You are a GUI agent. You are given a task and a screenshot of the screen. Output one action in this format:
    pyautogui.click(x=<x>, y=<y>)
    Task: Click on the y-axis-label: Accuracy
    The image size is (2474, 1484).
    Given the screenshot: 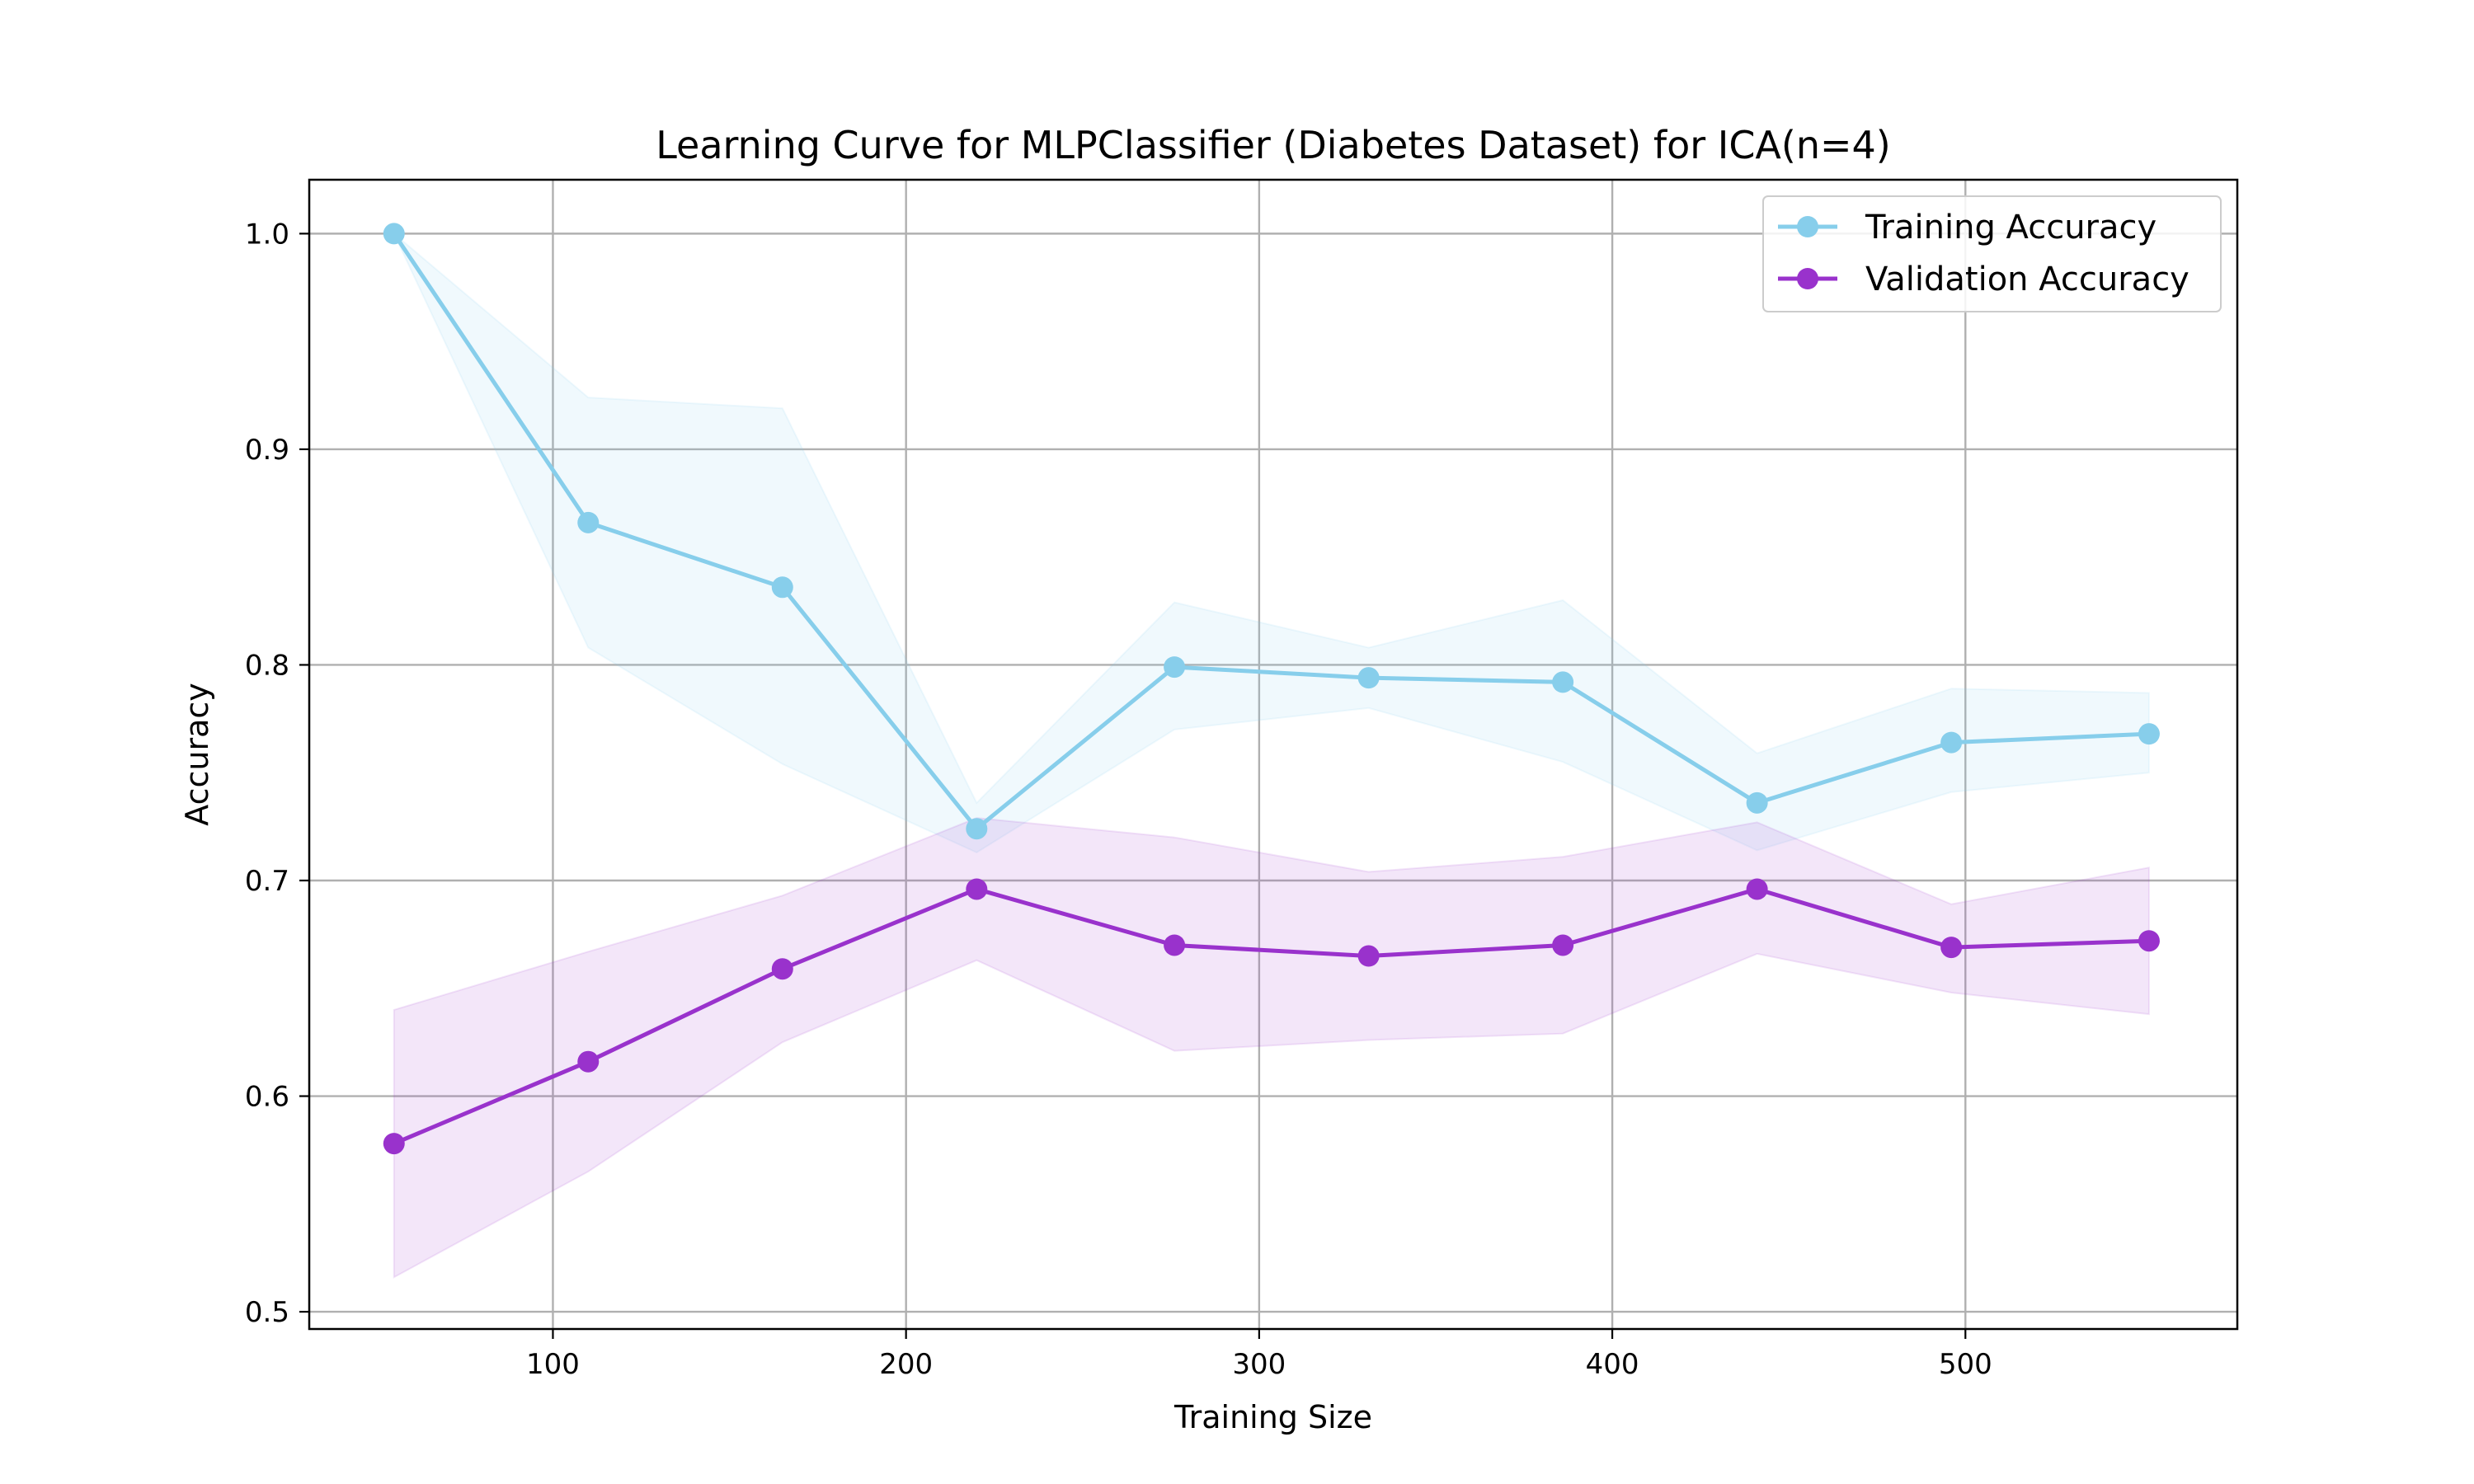 What is the action you would take?
    pyautogui.click(x=197, y=754)
    